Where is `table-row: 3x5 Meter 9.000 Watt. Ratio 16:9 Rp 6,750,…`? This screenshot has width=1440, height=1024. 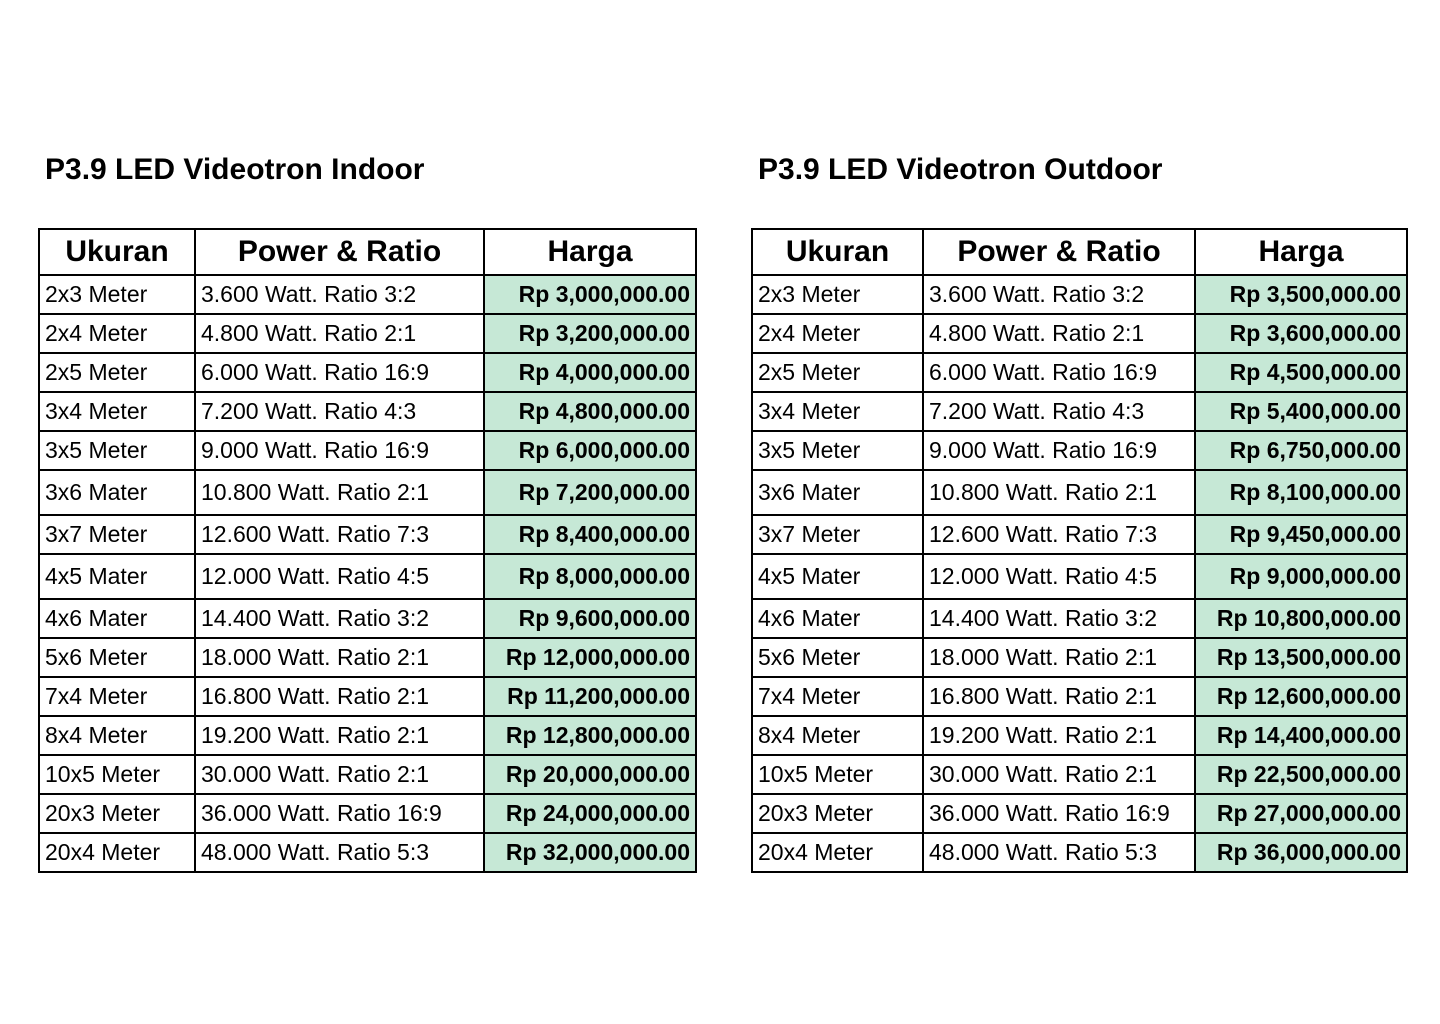
table-row: 3x5 Meter 9.000 Watt. Ratio 16:9 Rp 6,750,… is located at coordinates (1079, 450).